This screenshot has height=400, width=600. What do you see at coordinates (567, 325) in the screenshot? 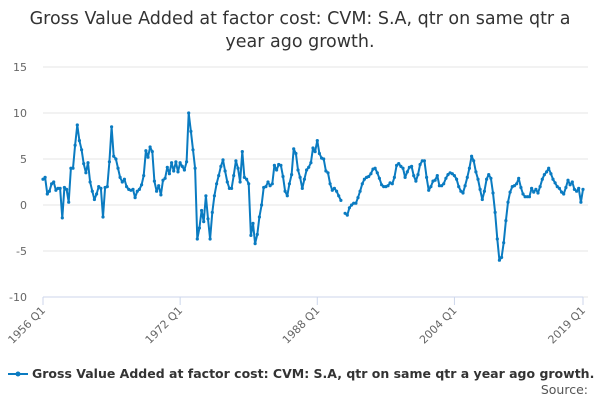
I see `x-tick-label: 2019 Q1` at bounding box center [567, 325].